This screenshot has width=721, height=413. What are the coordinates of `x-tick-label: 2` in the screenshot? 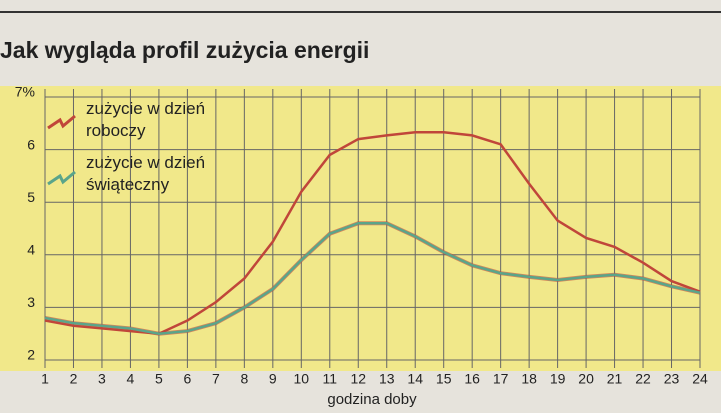 It's located at (74, 379).